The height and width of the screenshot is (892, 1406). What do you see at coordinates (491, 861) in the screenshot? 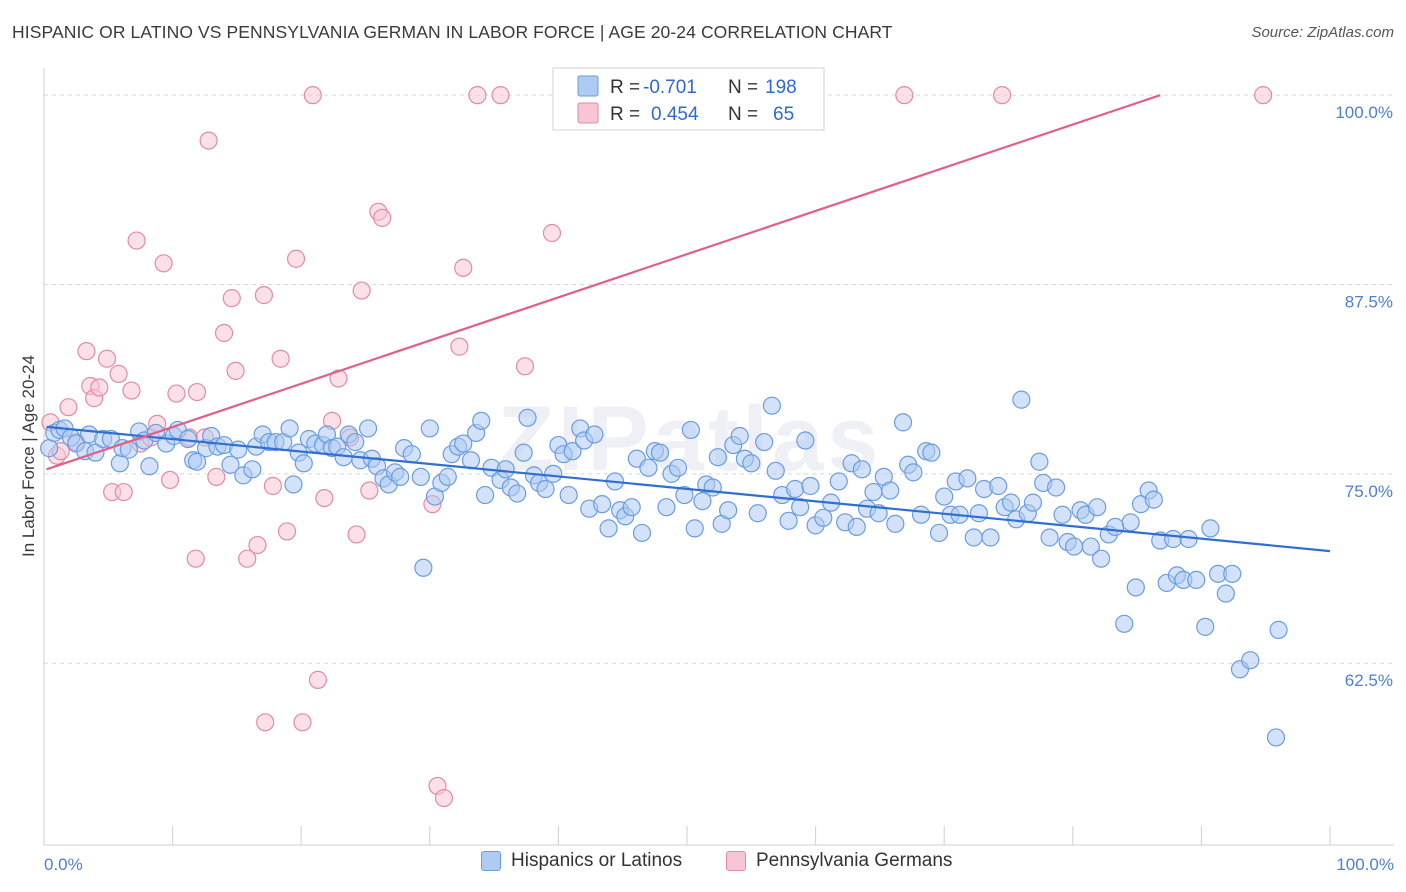
I see `legend-swatch-hispanics` at bounding box center [491, 861].